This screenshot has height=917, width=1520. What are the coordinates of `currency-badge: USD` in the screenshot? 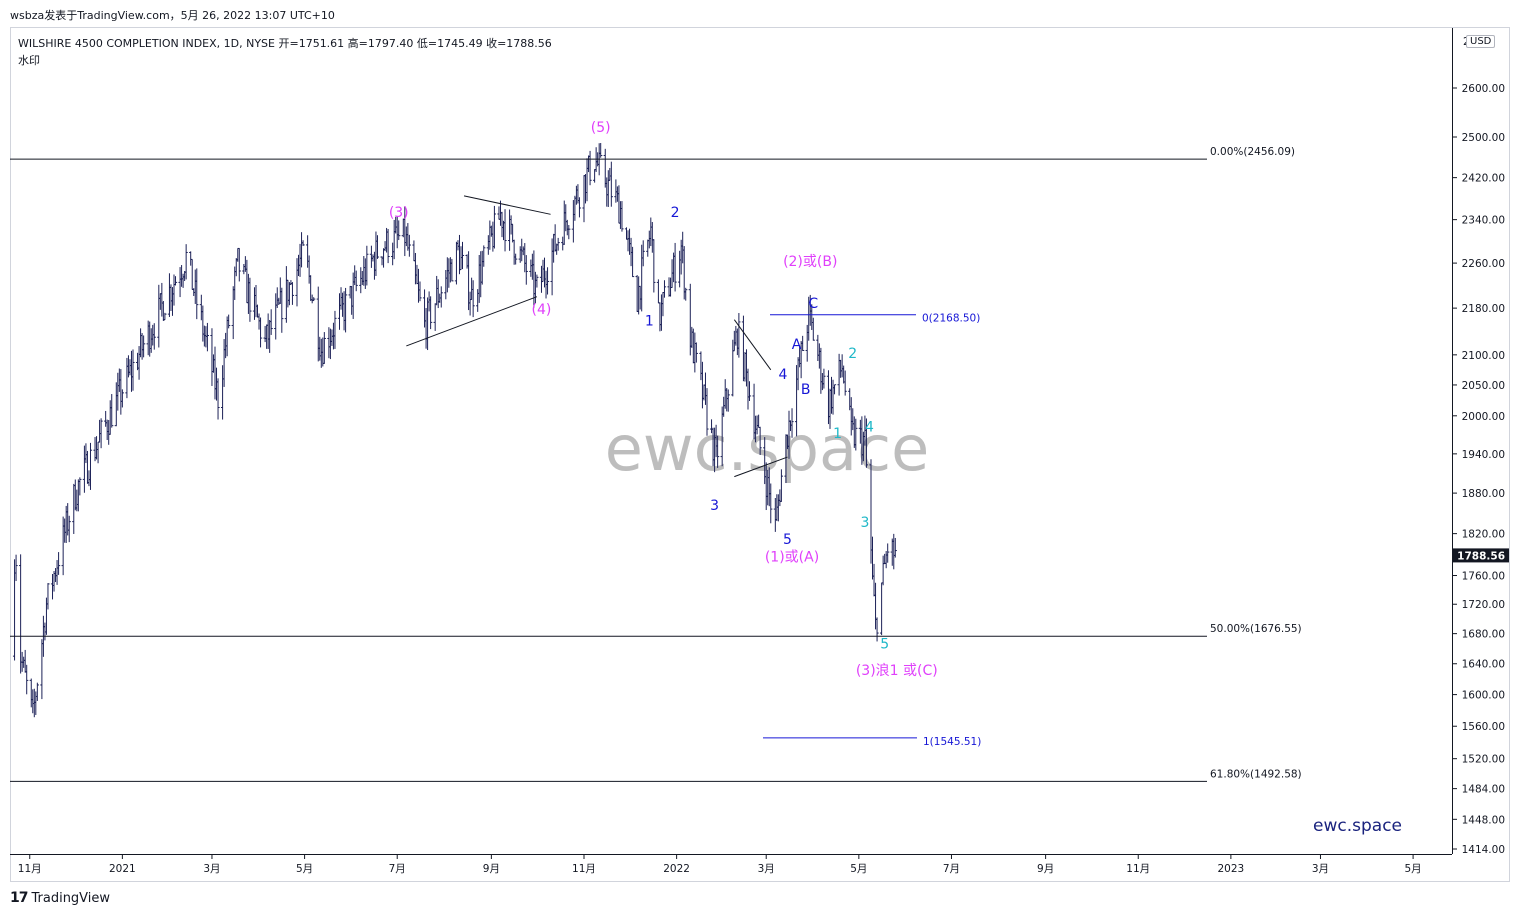 It's located at (1481, 41).